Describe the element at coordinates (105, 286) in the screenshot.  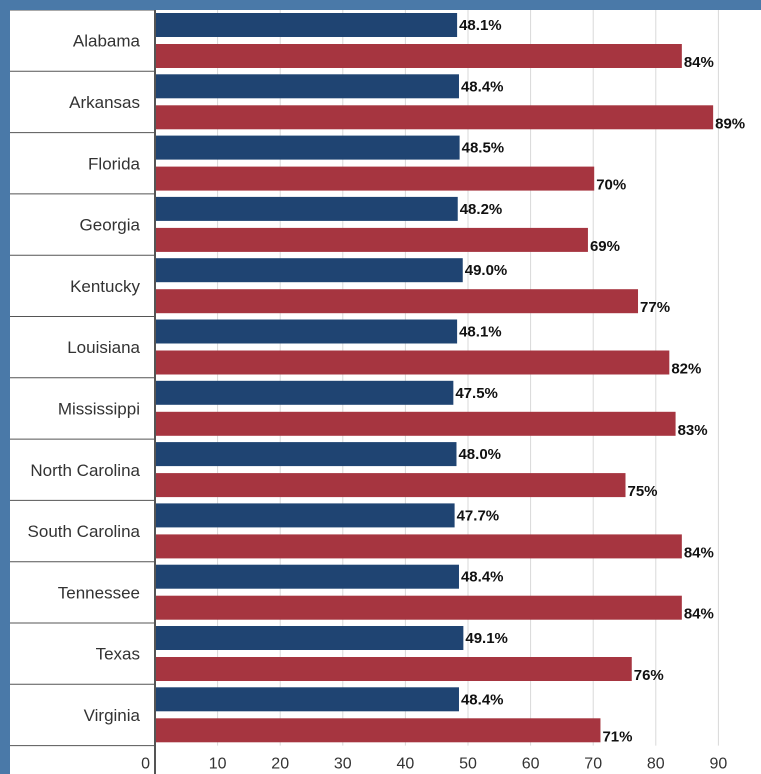
I see `category-label: Kentucky` at that location.